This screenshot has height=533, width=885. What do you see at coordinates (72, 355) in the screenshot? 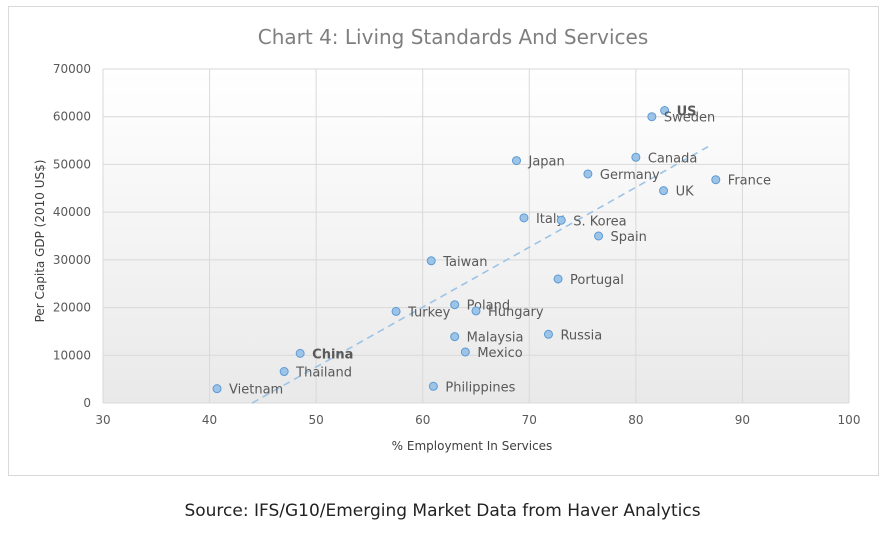
I see `y-tick-label: 10000` at bounding box center [72, 355].